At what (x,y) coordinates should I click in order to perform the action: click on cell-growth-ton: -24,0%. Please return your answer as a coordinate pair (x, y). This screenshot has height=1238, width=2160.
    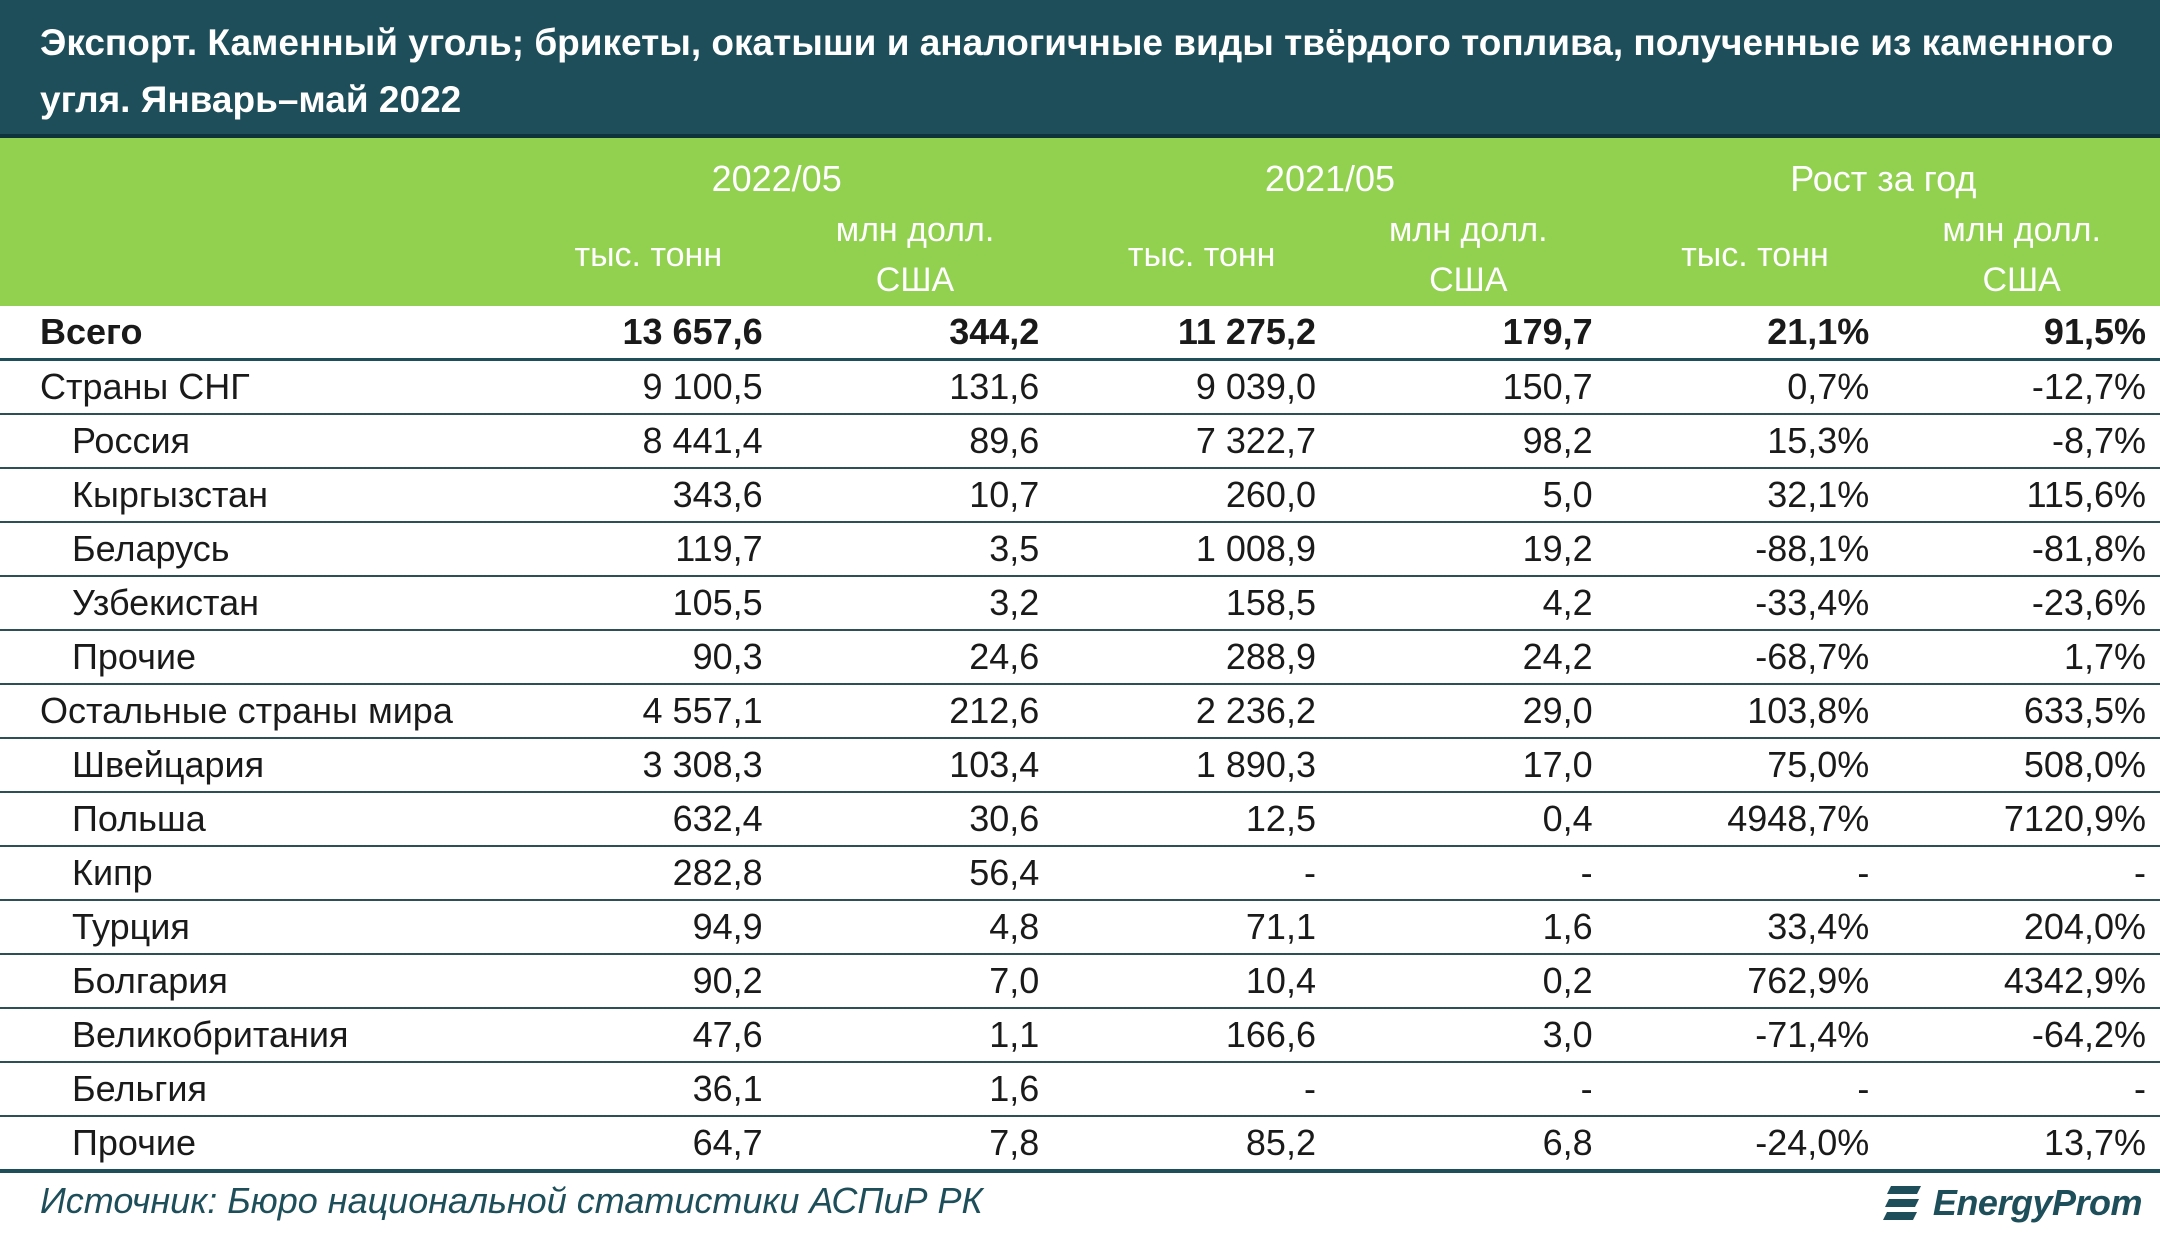
    Looking at the image, I should click on (1745, 1144).